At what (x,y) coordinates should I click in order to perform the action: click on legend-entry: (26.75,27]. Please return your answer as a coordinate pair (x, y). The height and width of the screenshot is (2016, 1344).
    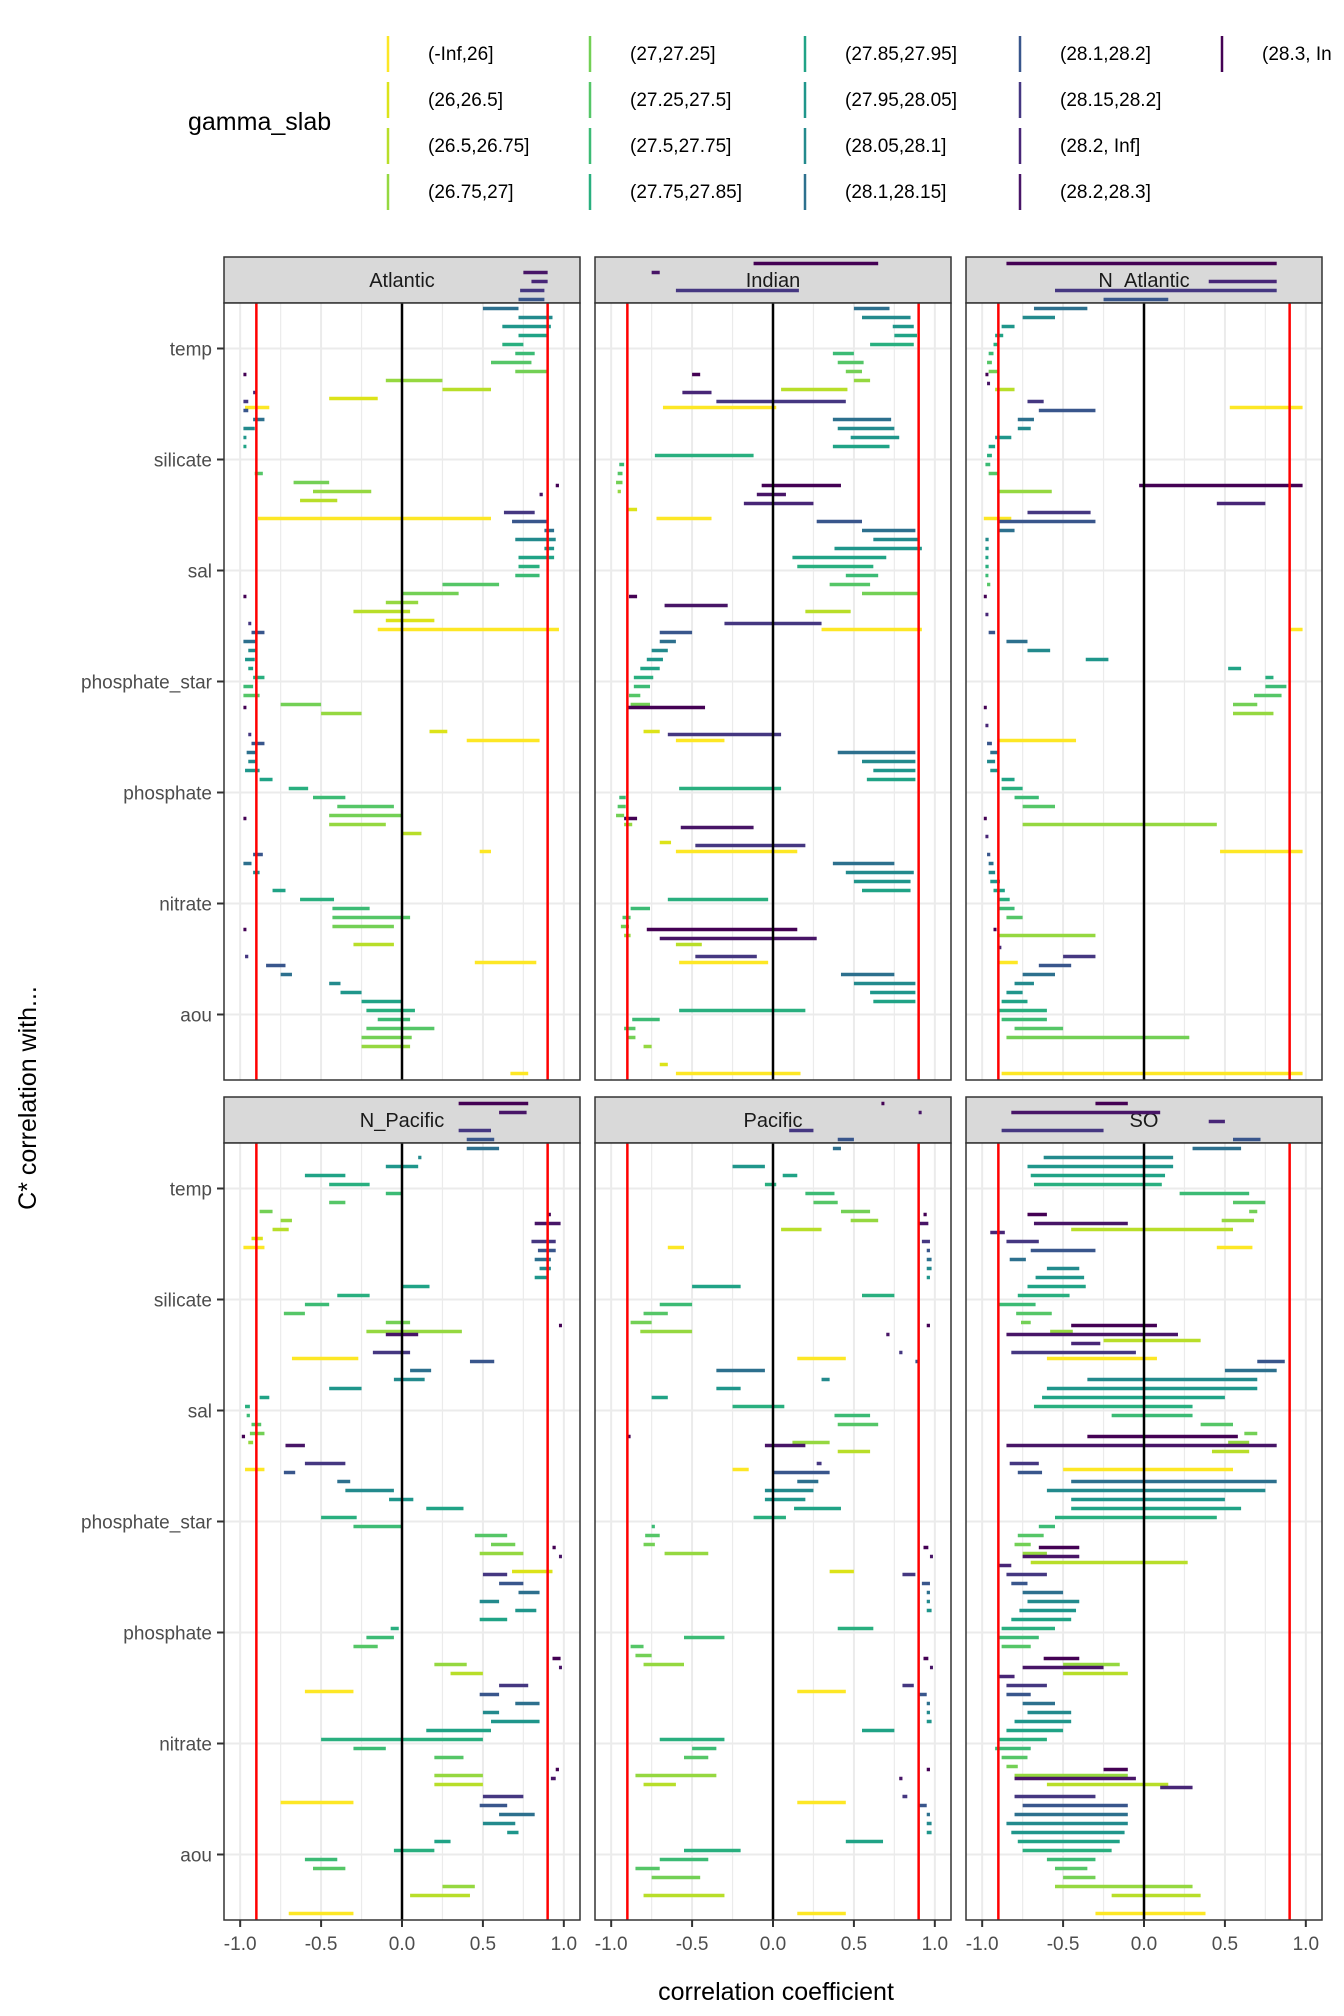
    Looking at the image, I should click on (450, 192).